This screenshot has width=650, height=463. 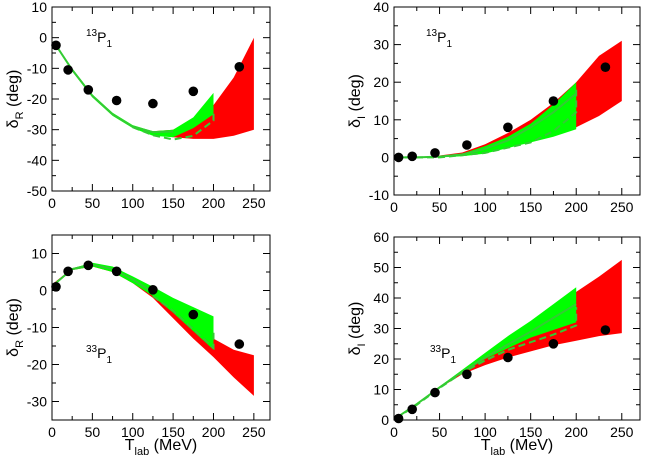 I want to click on red-uncertainty-band, so click(x=193, y=88).